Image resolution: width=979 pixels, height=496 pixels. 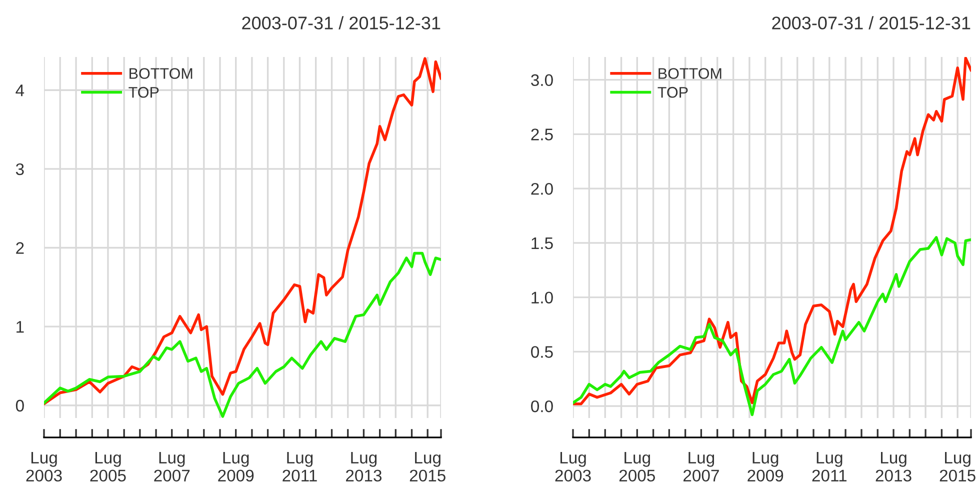 What do you see at coordinates (542, 80) in the screenshot?
I see `y-tick-label: 3.0` at bounding box center [542, 80].